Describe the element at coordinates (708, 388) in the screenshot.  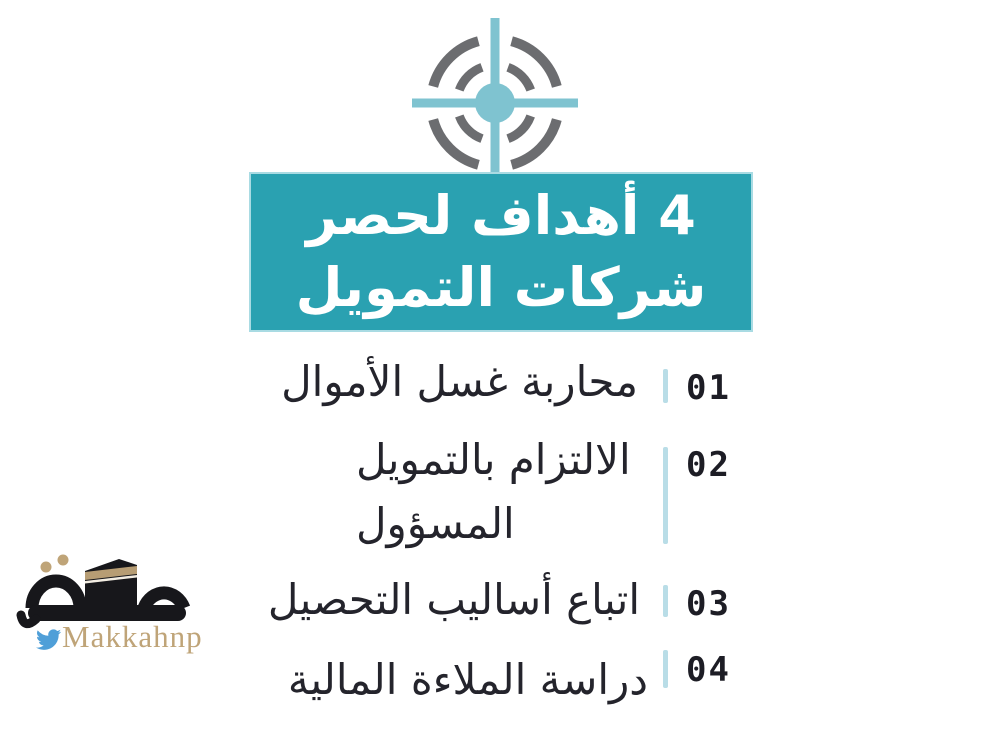
I see `goal-1-number: 01` at that location.